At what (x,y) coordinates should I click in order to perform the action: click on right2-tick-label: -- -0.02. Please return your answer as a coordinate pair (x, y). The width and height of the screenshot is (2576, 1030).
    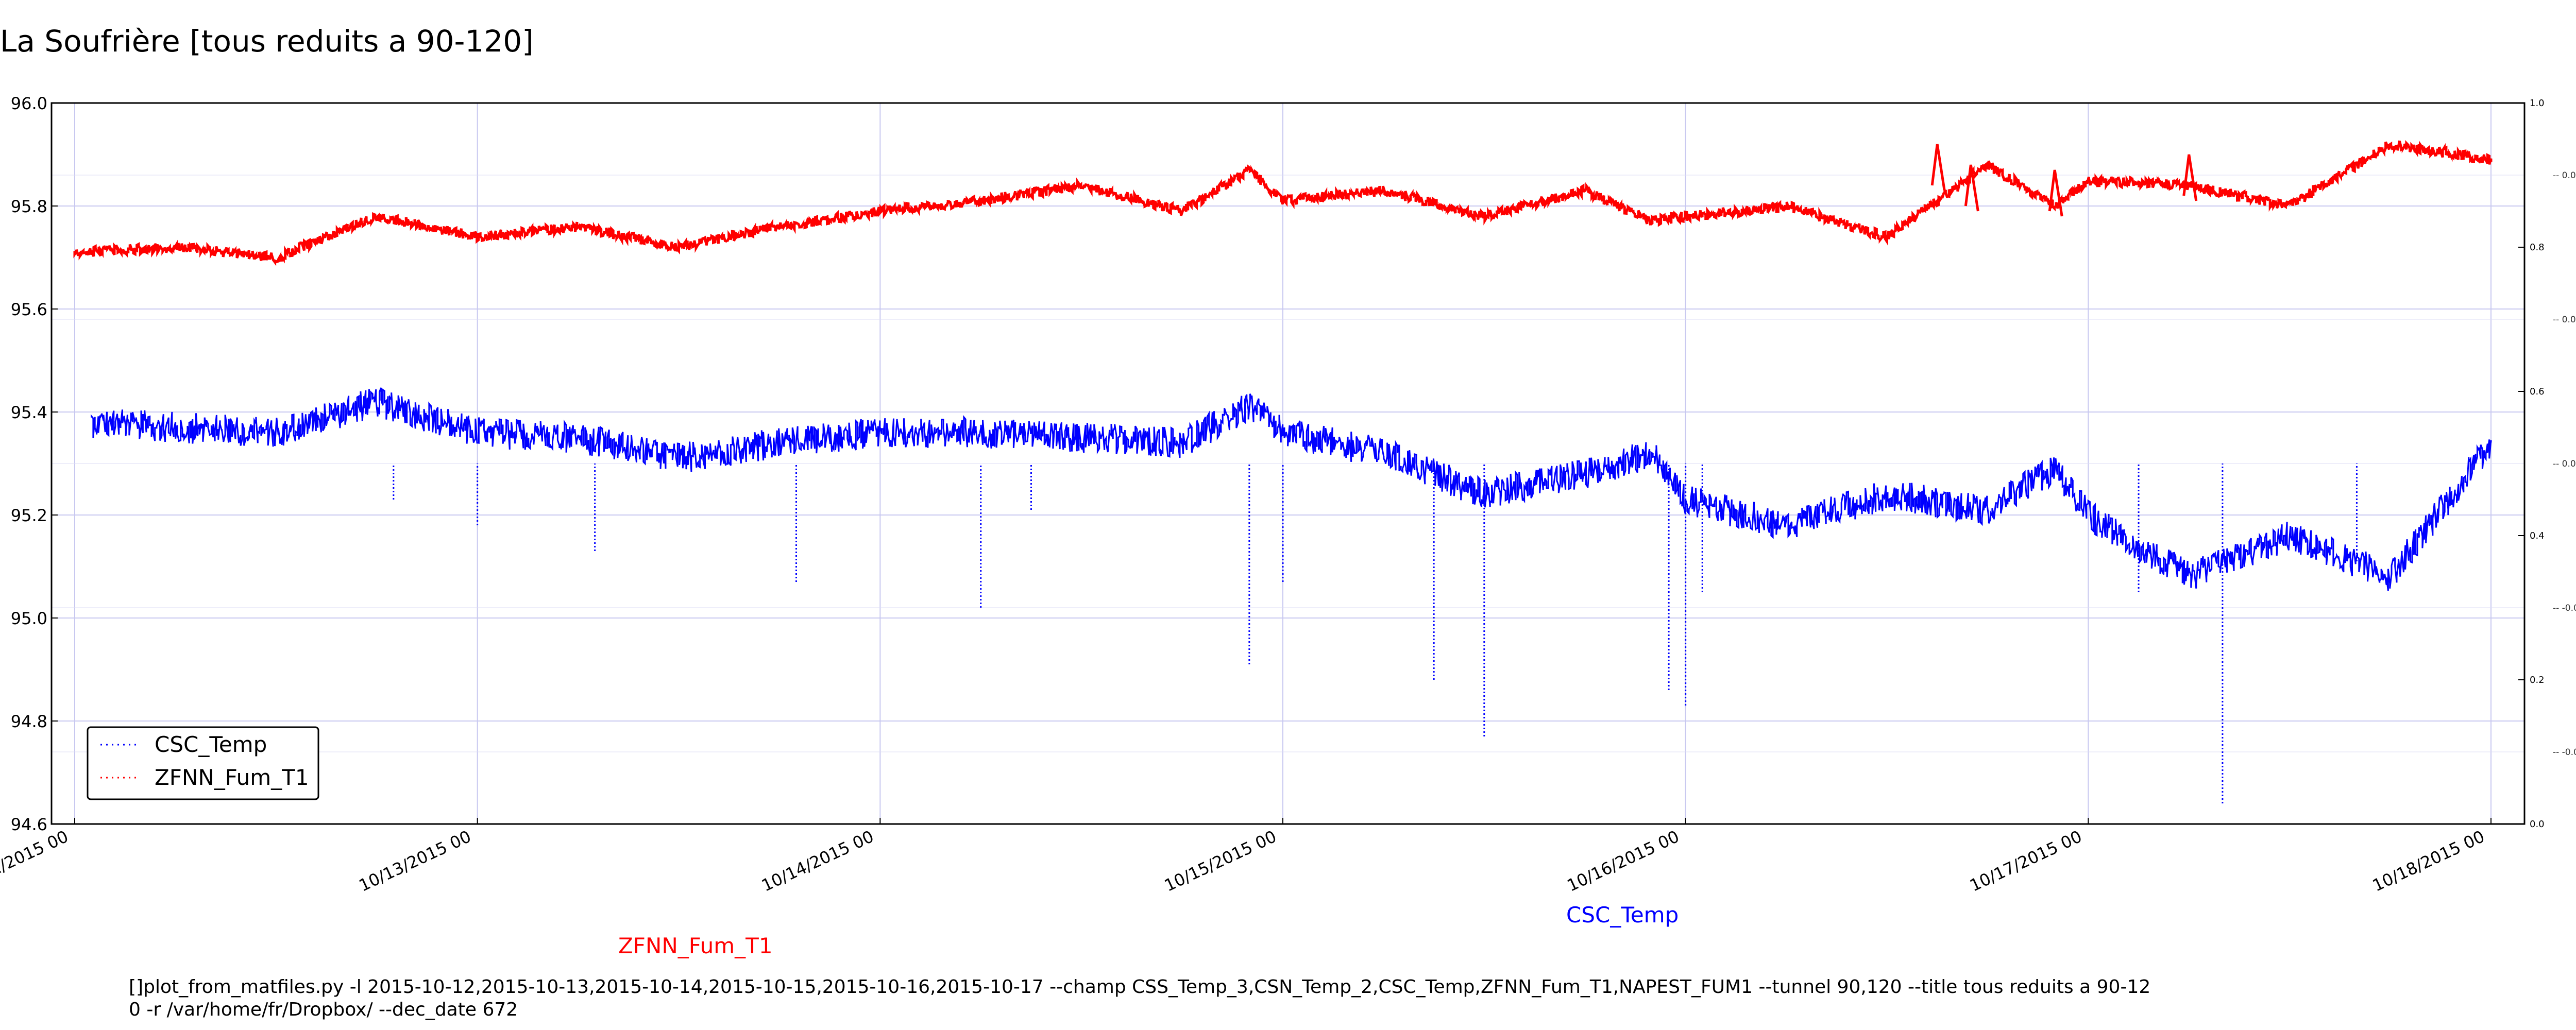
    Looking at the image, I should click on (2564, 608).